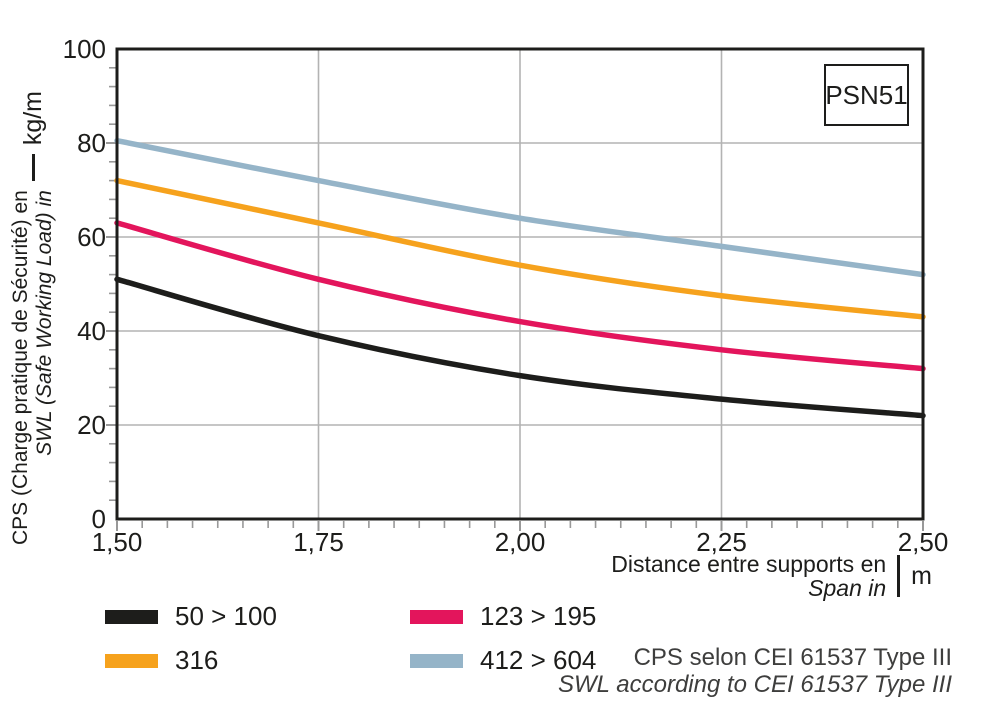 This screenshot has width=1000, height=711. What do you see at coordinates (91, 237) in the screenshot?
I see `y-tick-label: 60` at bounding box center [91, 237].